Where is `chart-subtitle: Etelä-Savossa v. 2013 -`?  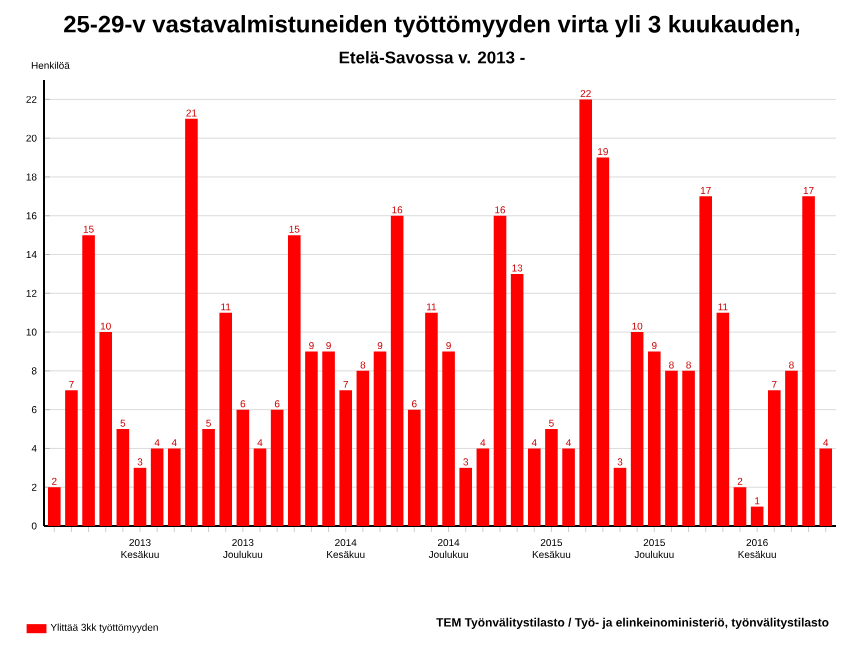
chart-subtitle: Etelä-Savossa v. 2013 - is located at coordinates (432, 57).